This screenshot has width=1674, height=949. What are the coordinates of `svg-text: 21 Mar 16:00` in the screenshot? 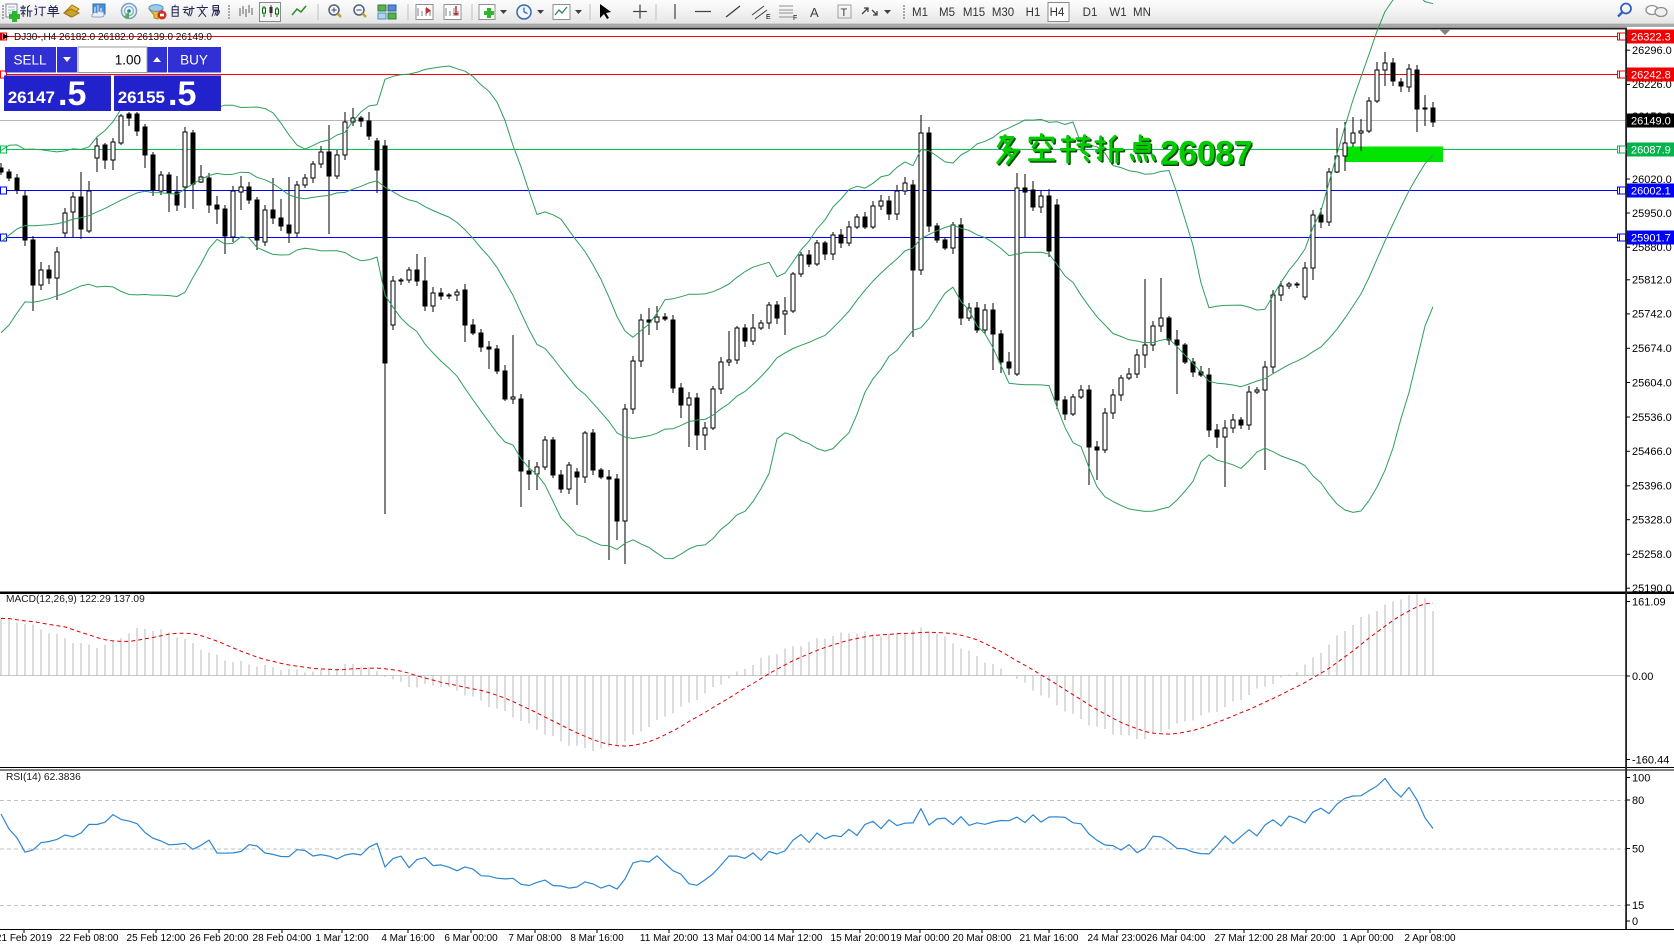 It's located at (1049, 938).